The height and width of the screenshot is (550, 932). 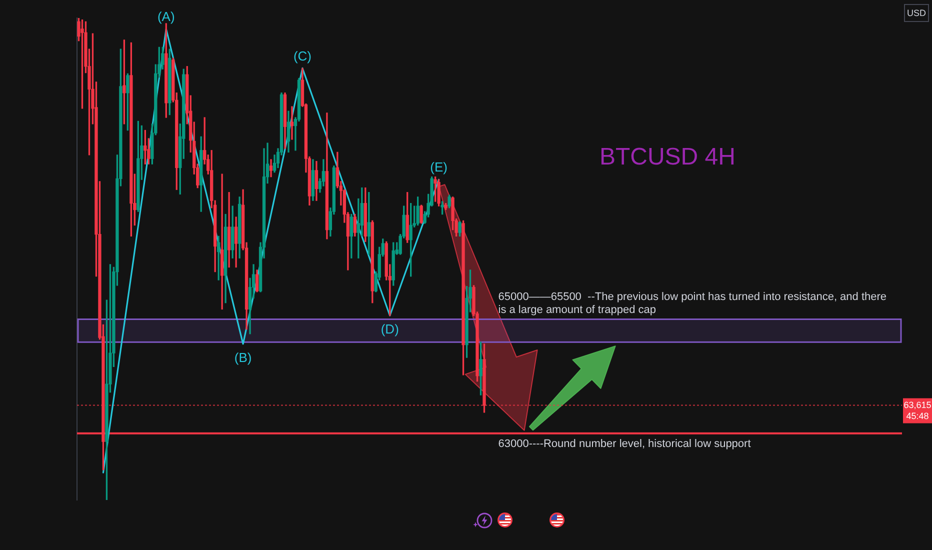 I want to click on ref-line-label: 63,615, so click(x=918, y=405).